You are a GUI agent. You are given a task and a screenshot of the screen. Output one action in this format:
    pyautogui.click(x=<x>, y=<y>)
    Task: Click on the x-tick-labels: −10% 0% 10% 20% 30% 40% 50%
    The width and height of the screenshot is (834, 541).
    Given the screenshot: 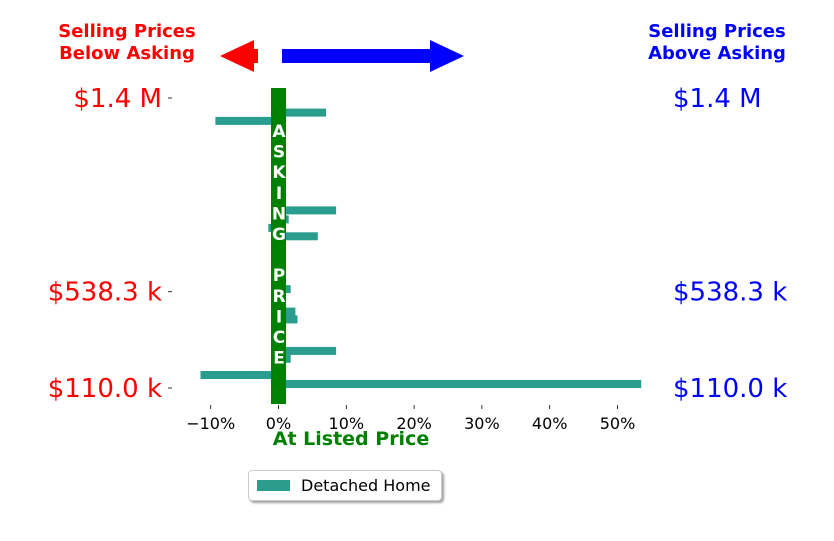 What is the action you would take?
    pyautogui.click(x=410, y=423)
    